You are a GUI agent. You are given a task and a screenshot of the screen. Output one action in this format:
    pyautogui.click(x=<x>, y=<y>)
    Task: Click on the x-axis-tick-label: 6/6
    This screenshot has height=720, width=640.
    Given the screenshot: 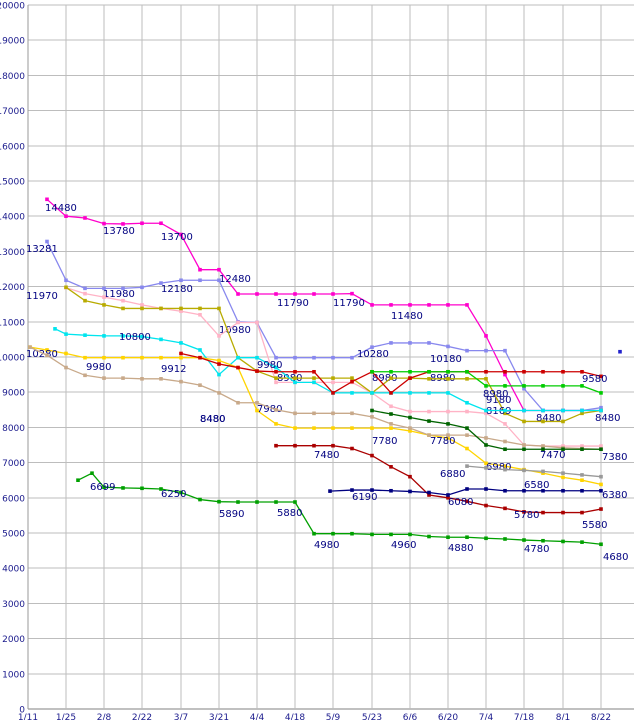 What is the action you would take?
    pyautogui.click(x=410, y=716)
    